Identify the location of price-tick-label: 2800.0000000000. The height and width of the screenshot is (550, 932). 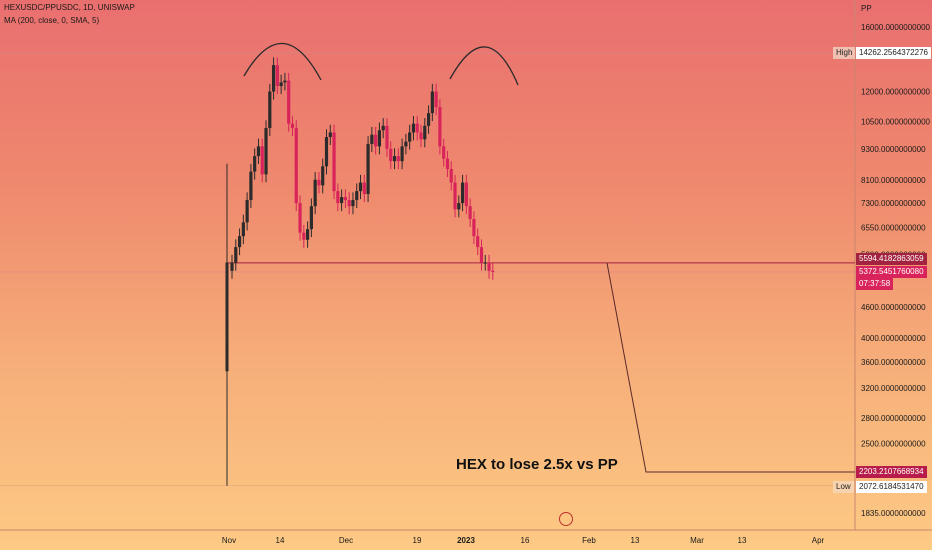
(893, 418).